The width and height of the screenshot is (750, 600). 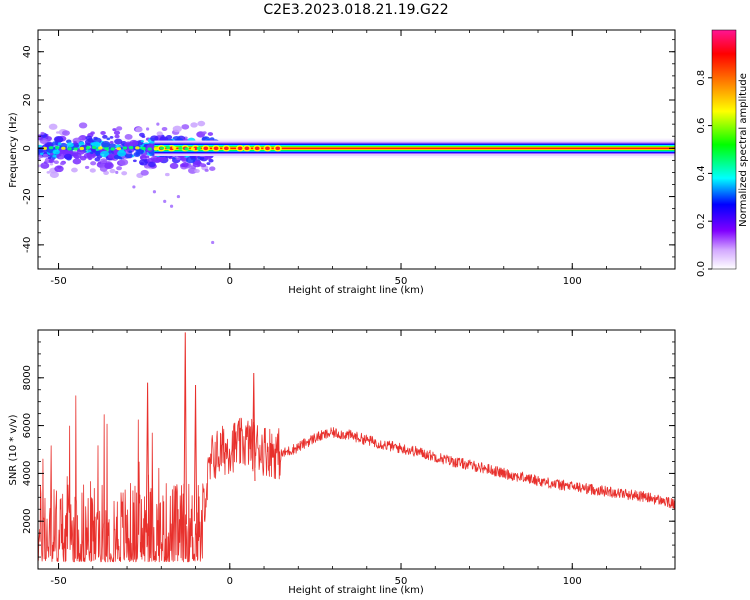 What do you see at coordinates (27, 196) in the screenshot?
I see `spectrogram-ytick-label: -20` at bounding box center [27, 196].